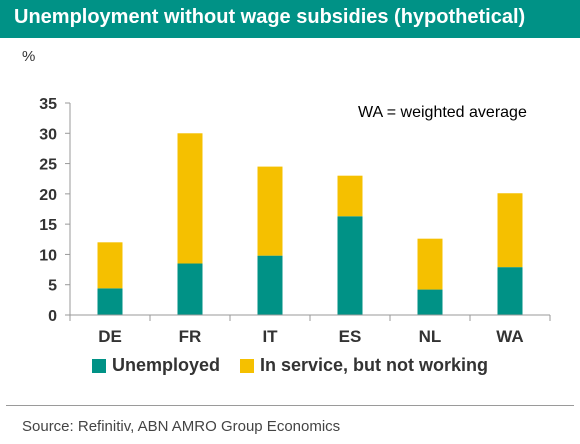 The height and width of the screenshot is (444, 580). What do you see at coordinates (52, 286) in the screenshot?
I see `y-tick-label: 5` at bounding box center [52, 286].